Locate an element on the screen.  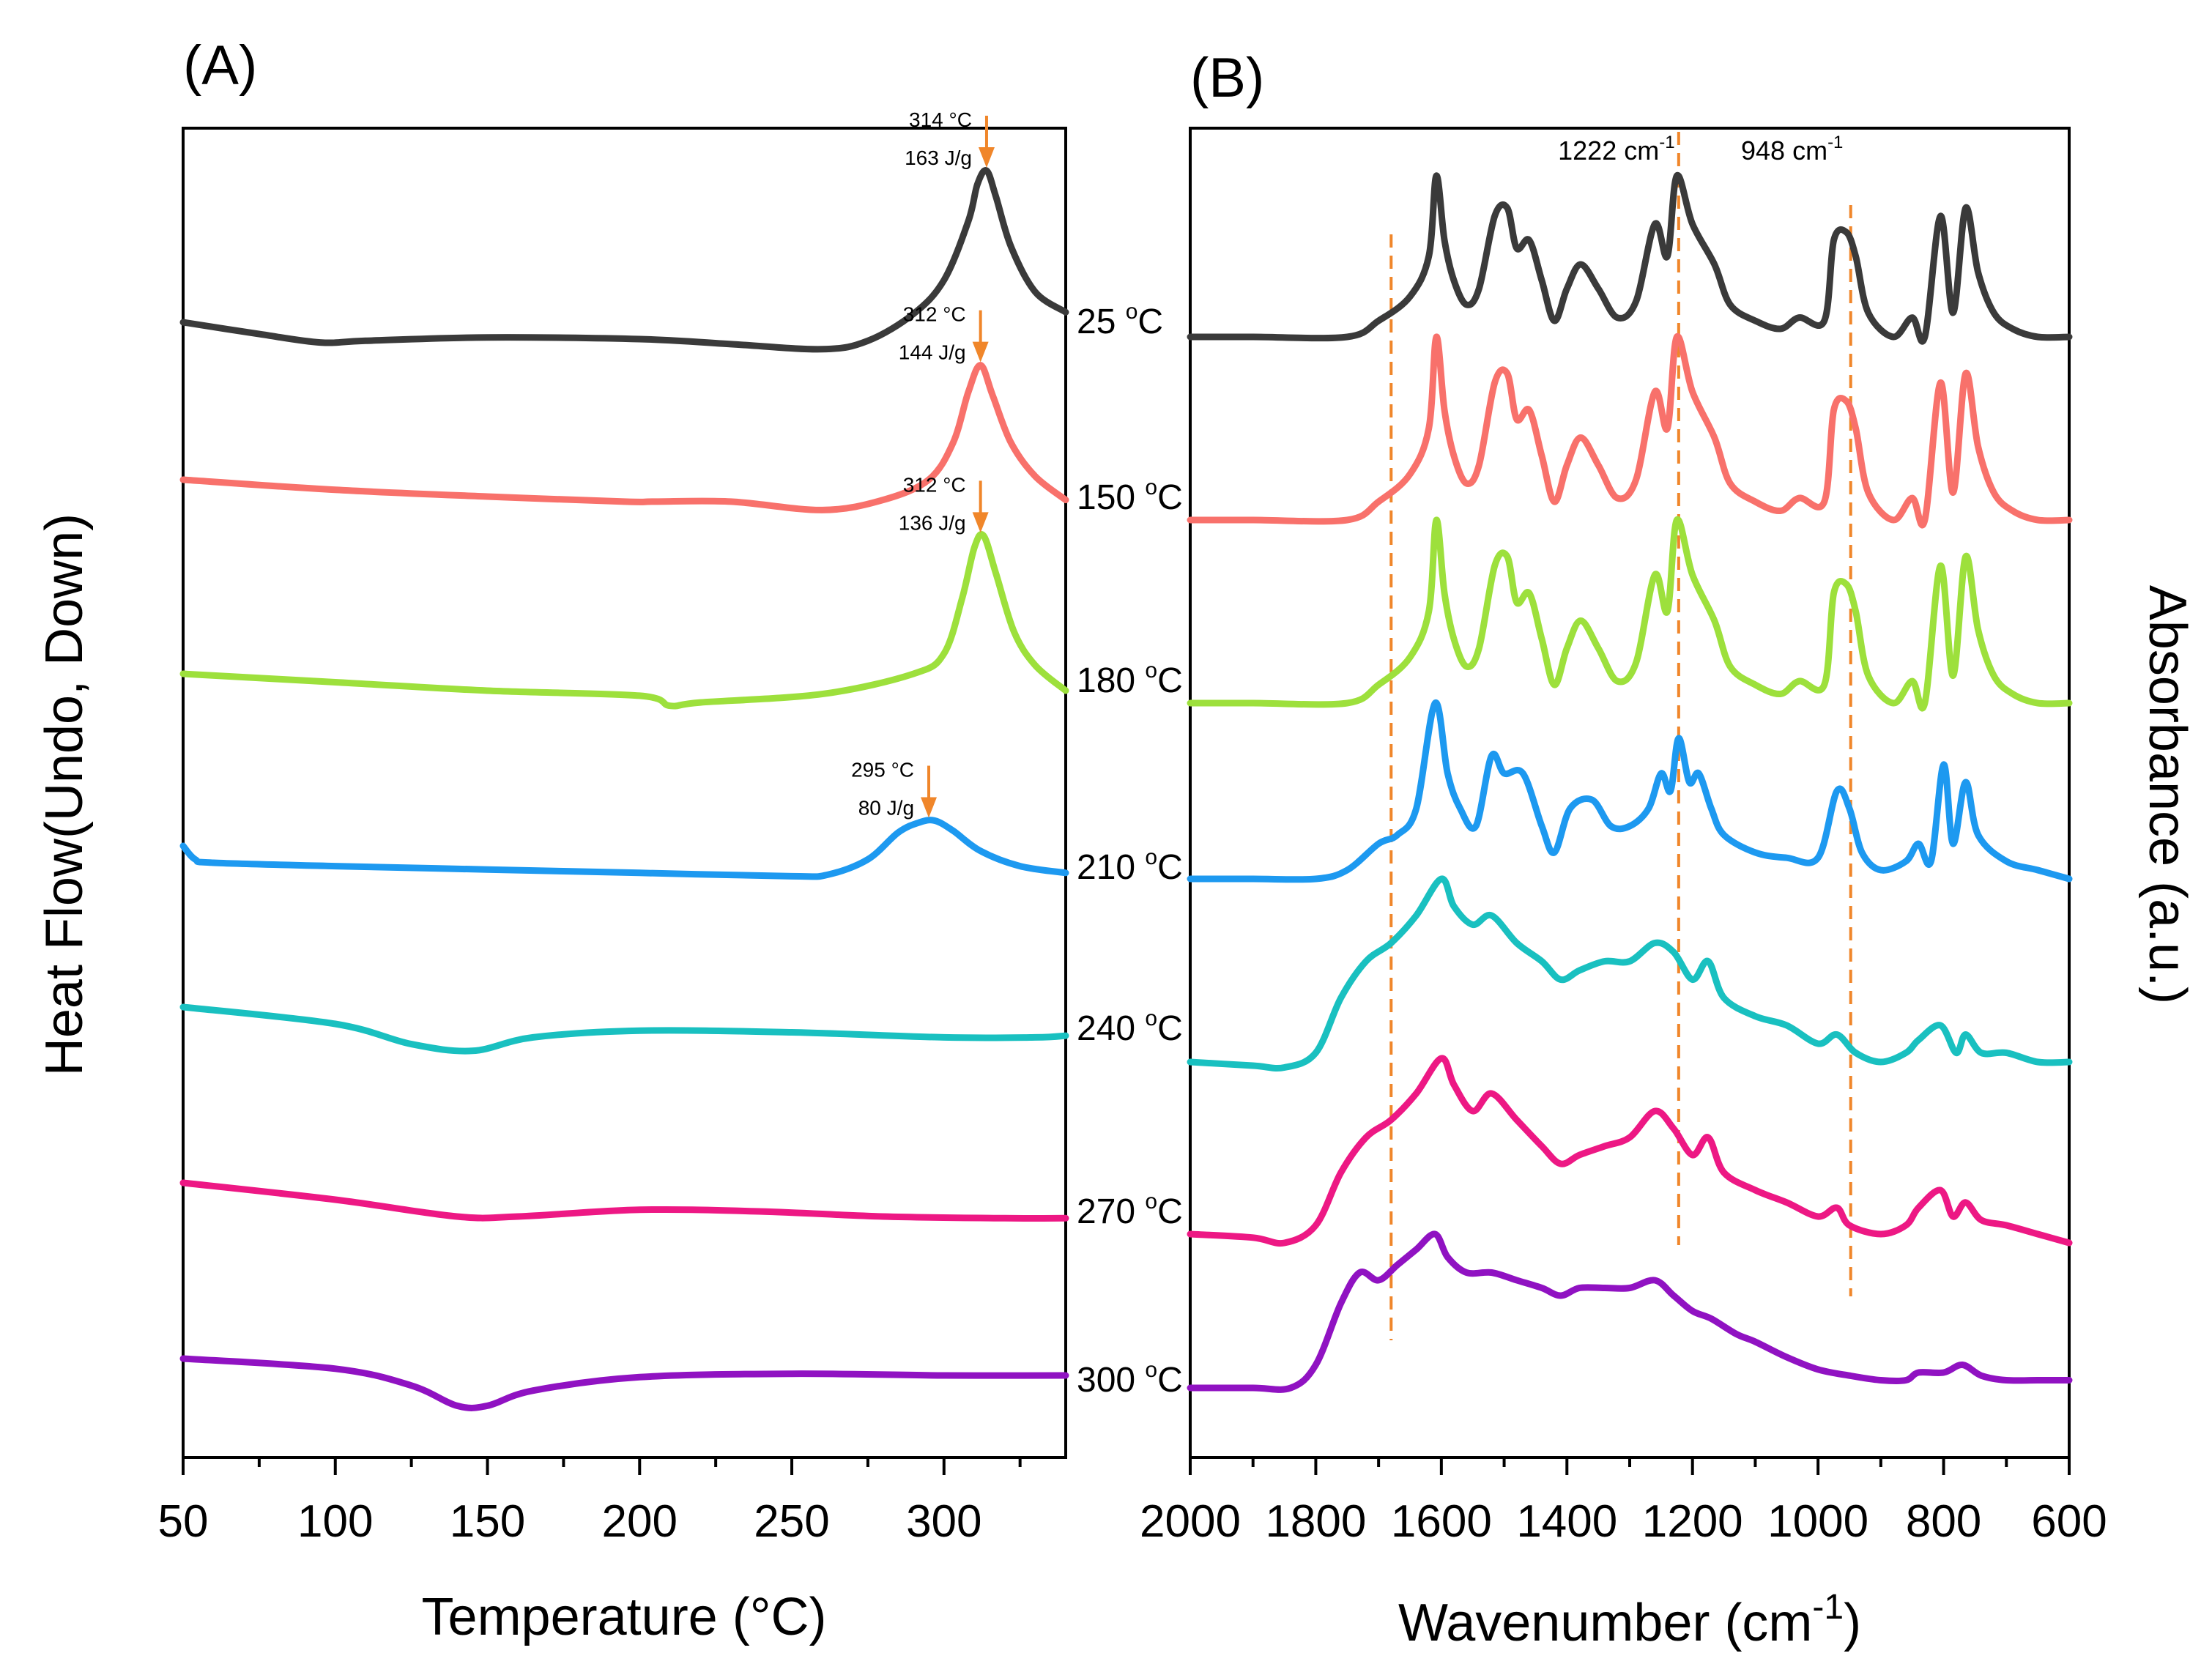
peak-annotation: 314 °C 163 J/g is located at coordinates (950, 138).